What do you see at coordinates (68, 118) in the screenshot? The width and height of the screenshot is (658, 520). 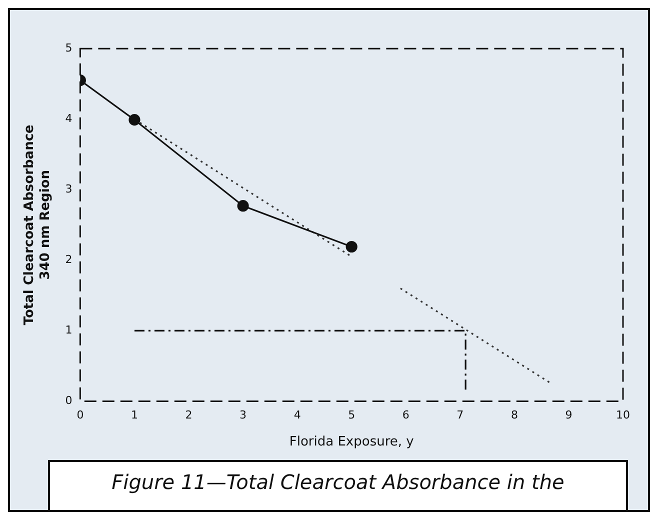 I see `y-tick-label: 4` at bounding box center [68, 118].